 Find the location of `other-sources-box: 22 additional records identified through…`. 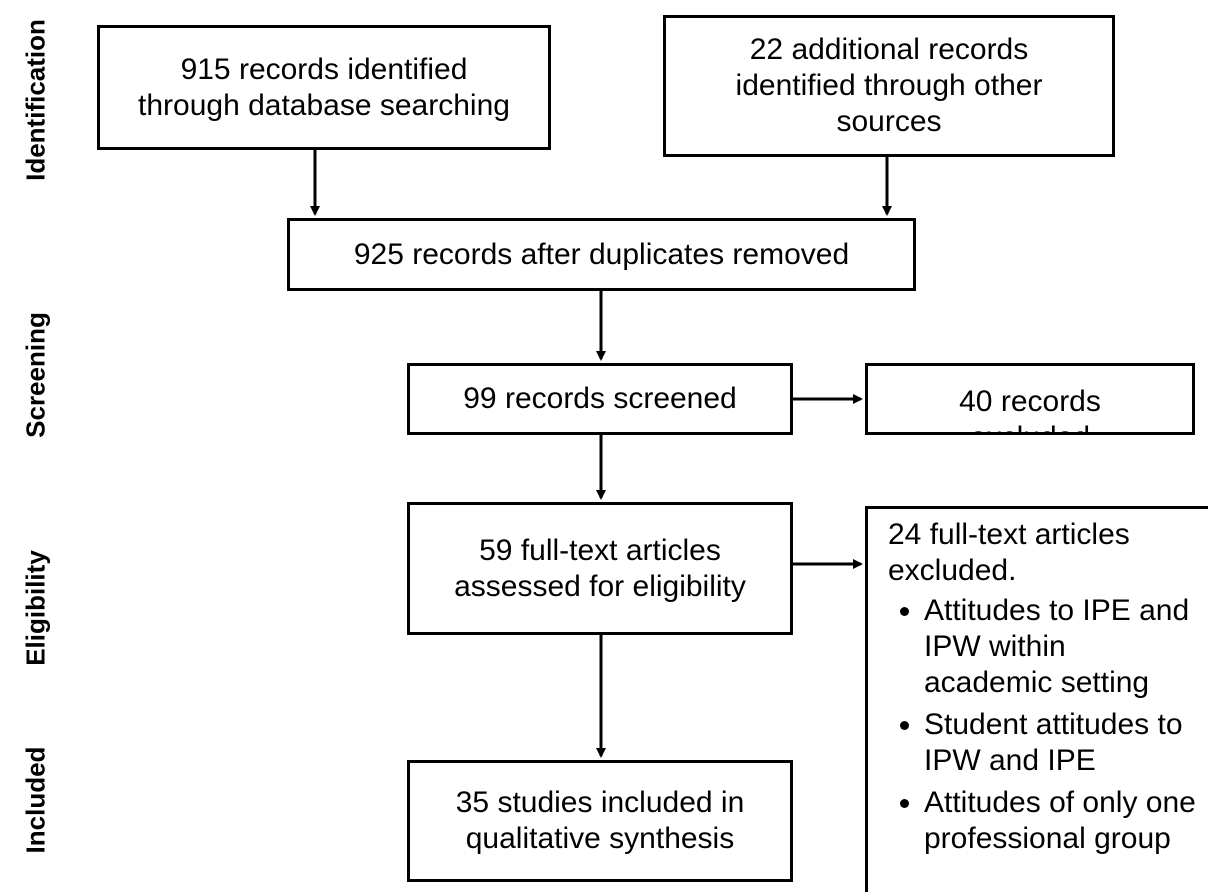

other-sources-box: 22 additional records identified through… is located at coordinates (889, 86).